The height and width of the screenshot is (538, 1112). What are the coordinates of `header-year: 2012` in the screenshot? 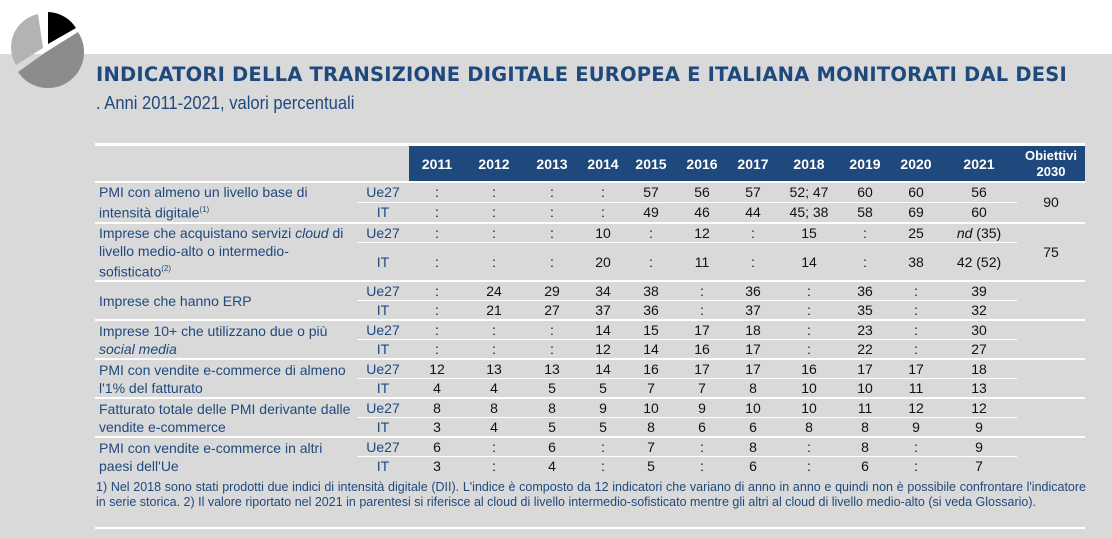 It's located at (494, 164).